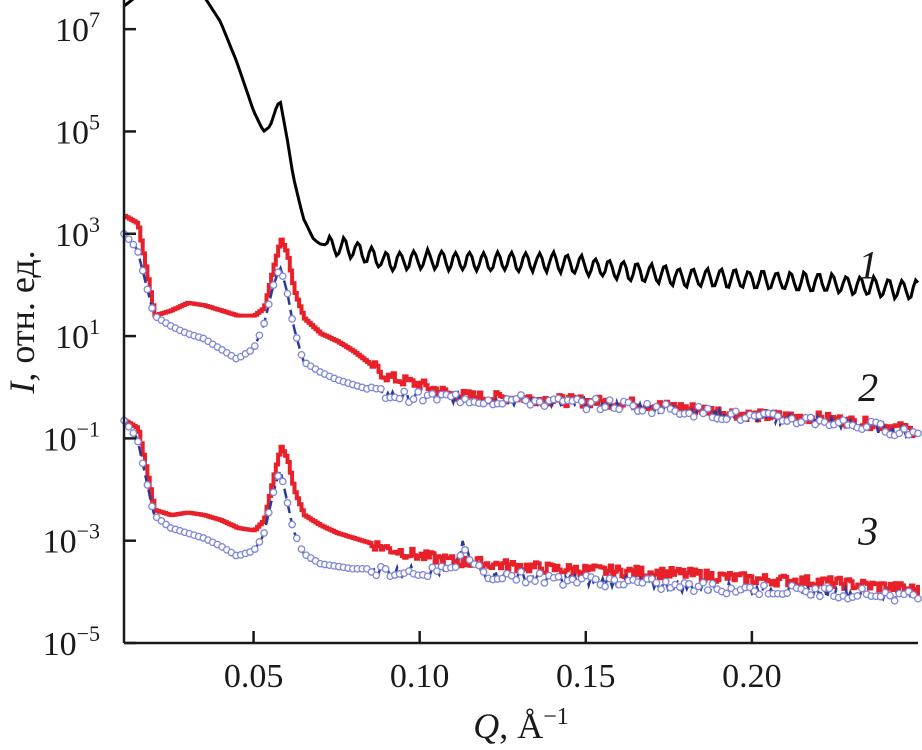 Image resolution: width=922 pixels, height=750 pixels. Describe the element at coordinates (254, 676) in the screenshot. I see `x-tick-label: 0.05` at that location.